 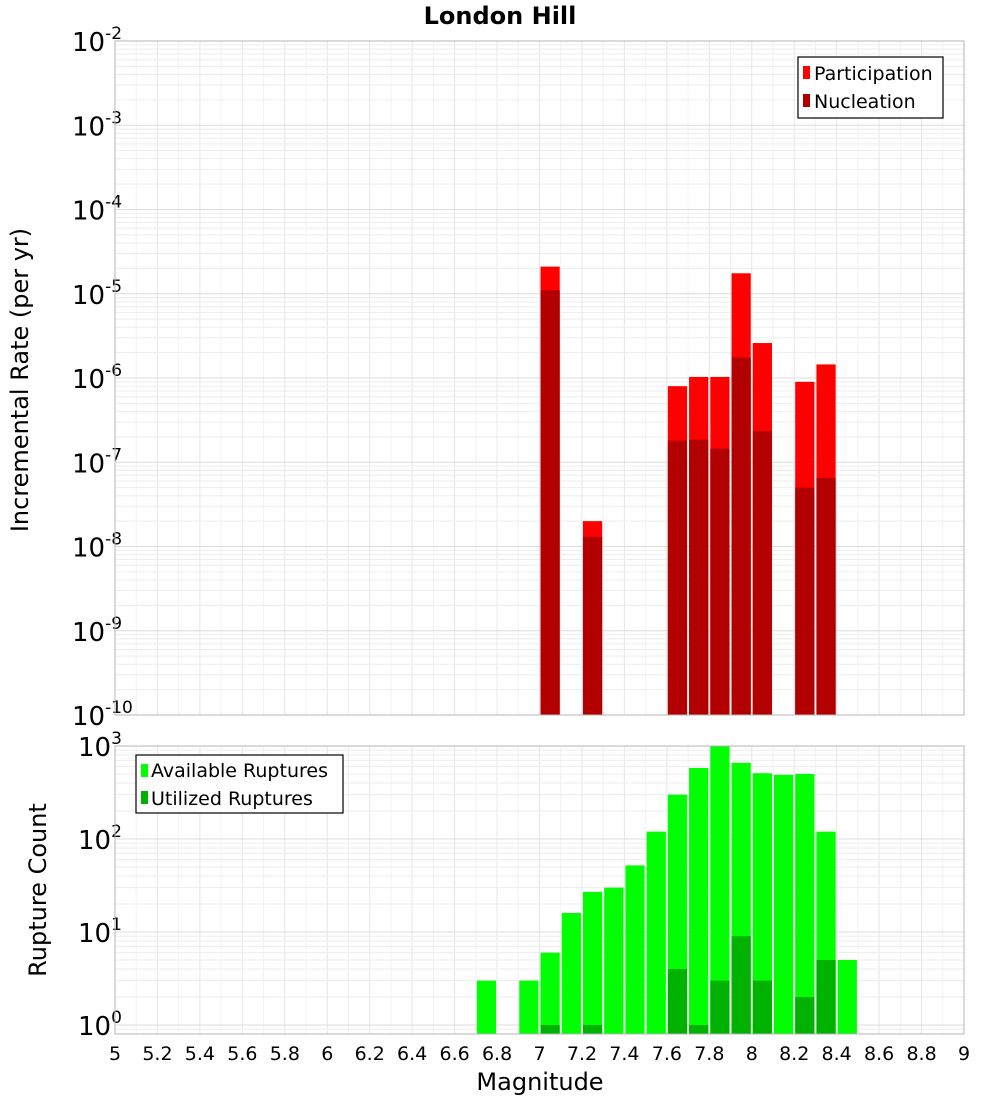 I want to click on x-tick-label: 7, so click(x=539, y=1054).